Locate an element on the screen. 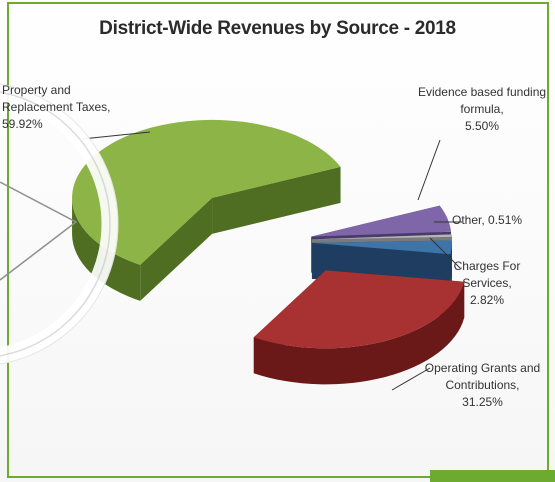 The image size is (555, 482). slice-label-name: Evidence based funding formula, is located at coordinates (482, 100).